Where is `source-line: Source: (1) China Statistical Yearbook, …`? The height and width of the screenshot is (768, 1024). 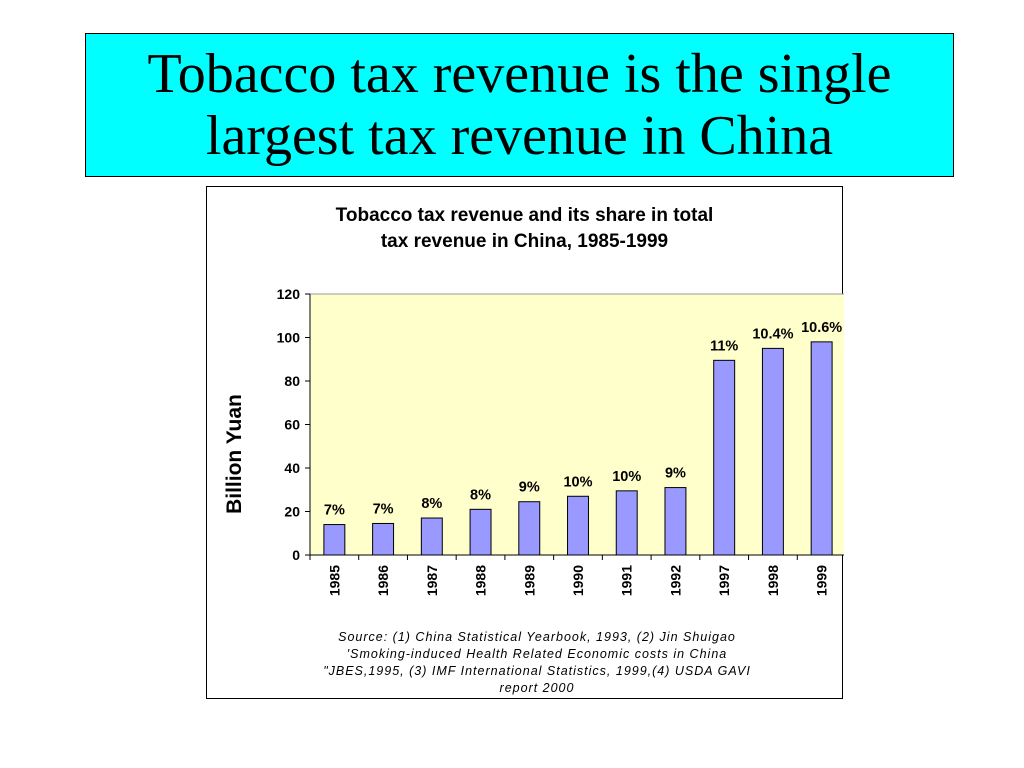
source-line: Source: (1) China Statistical Yearbook, … is located at coordinates (537, 637).